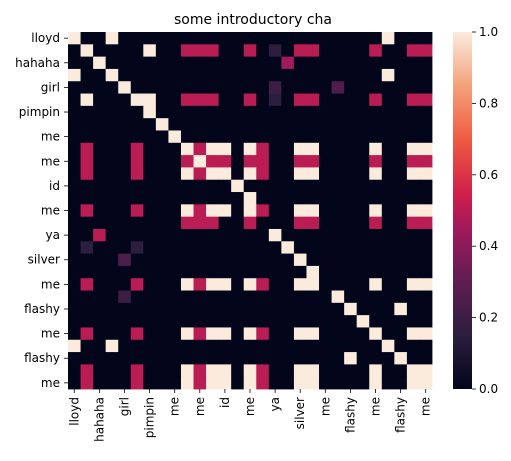 This screenshot has width=511, height=461. What do you see at coordinates (50, 87) in the screenshot?
I see `y-tick-label: girl` at bounding box center [50, 87].